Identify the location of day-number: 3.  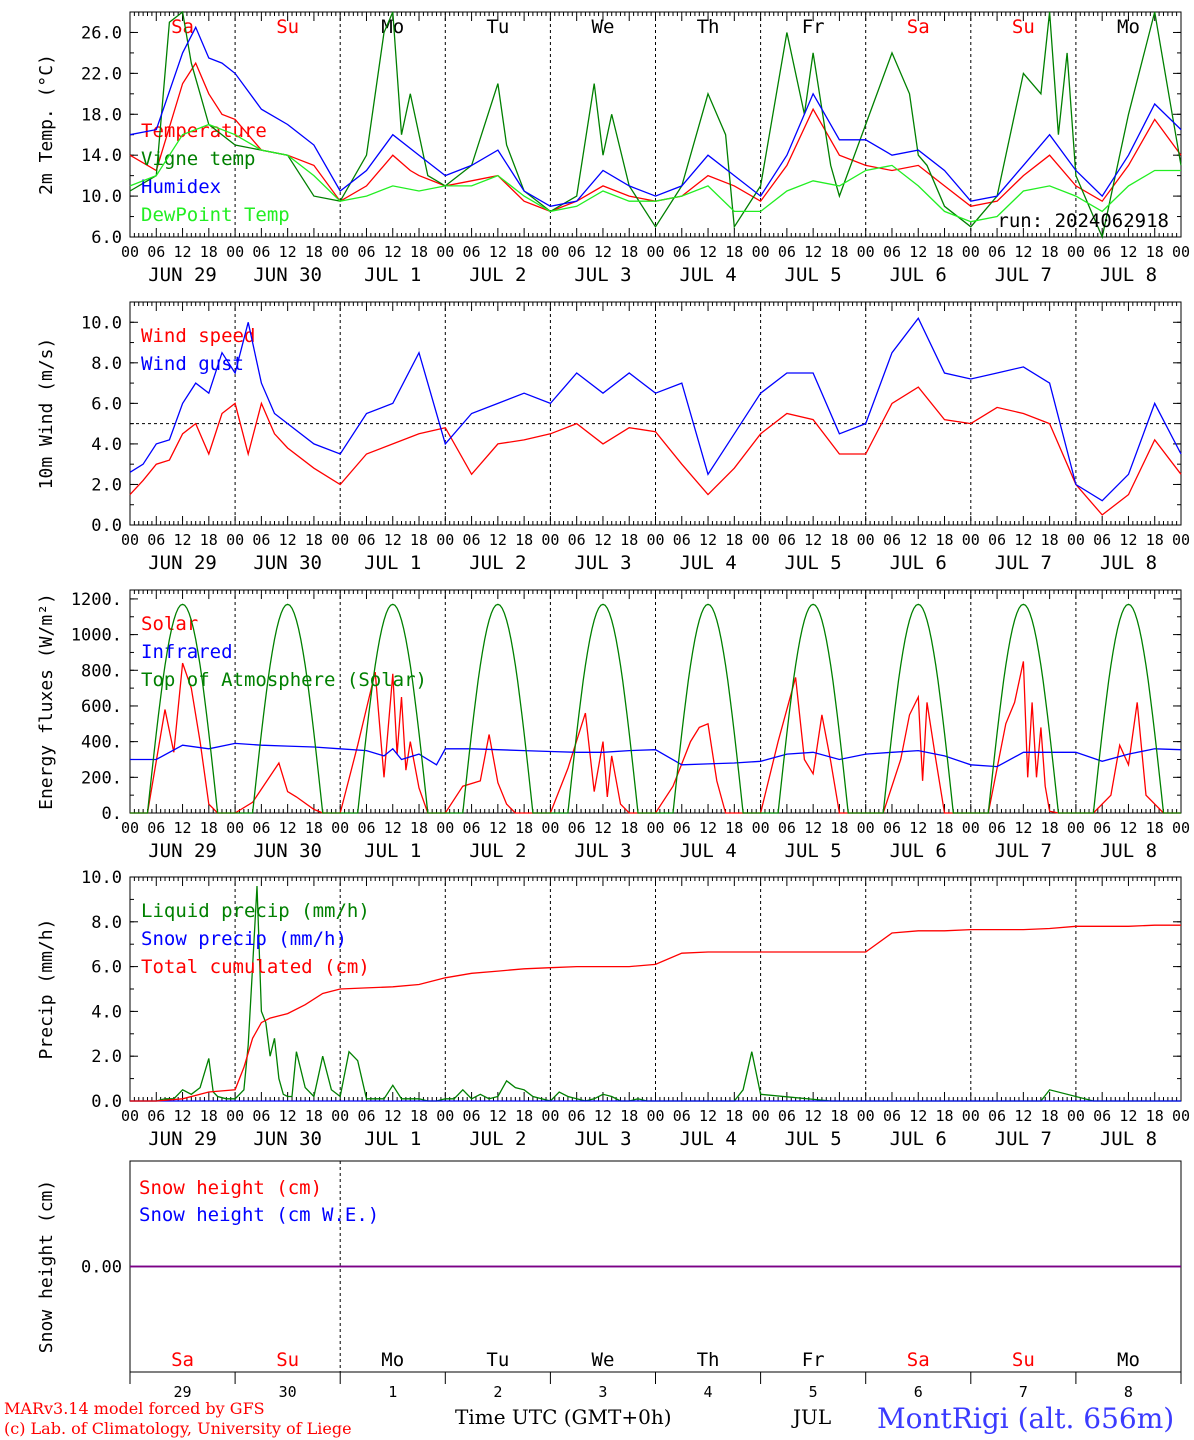
(602, 1392).